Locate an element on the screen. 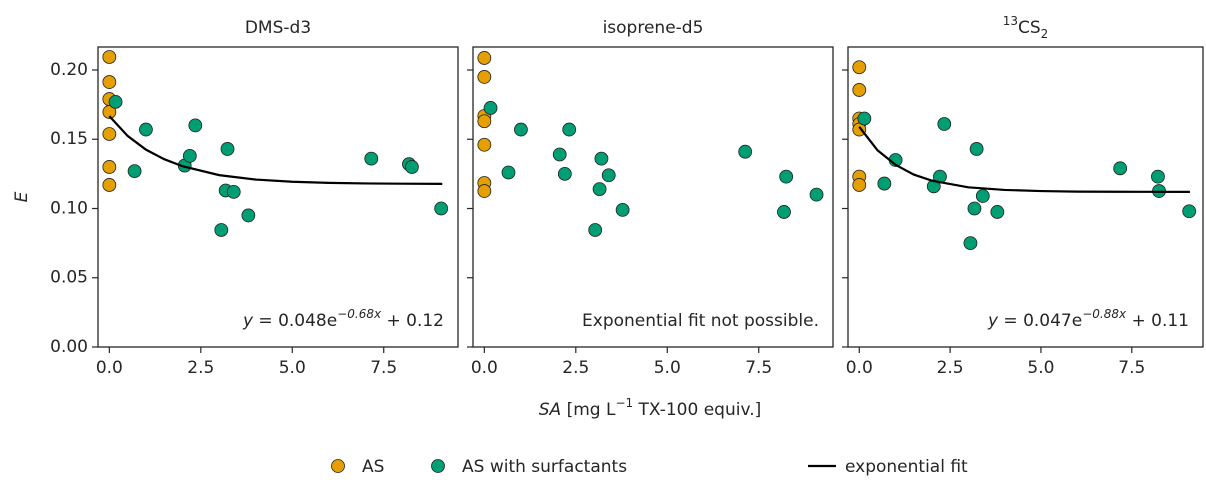 Image resolution: width=1206 pixels, height=480 pixels. x-label-part: TX-100 equiv.] is located at coordinates (697, 410).